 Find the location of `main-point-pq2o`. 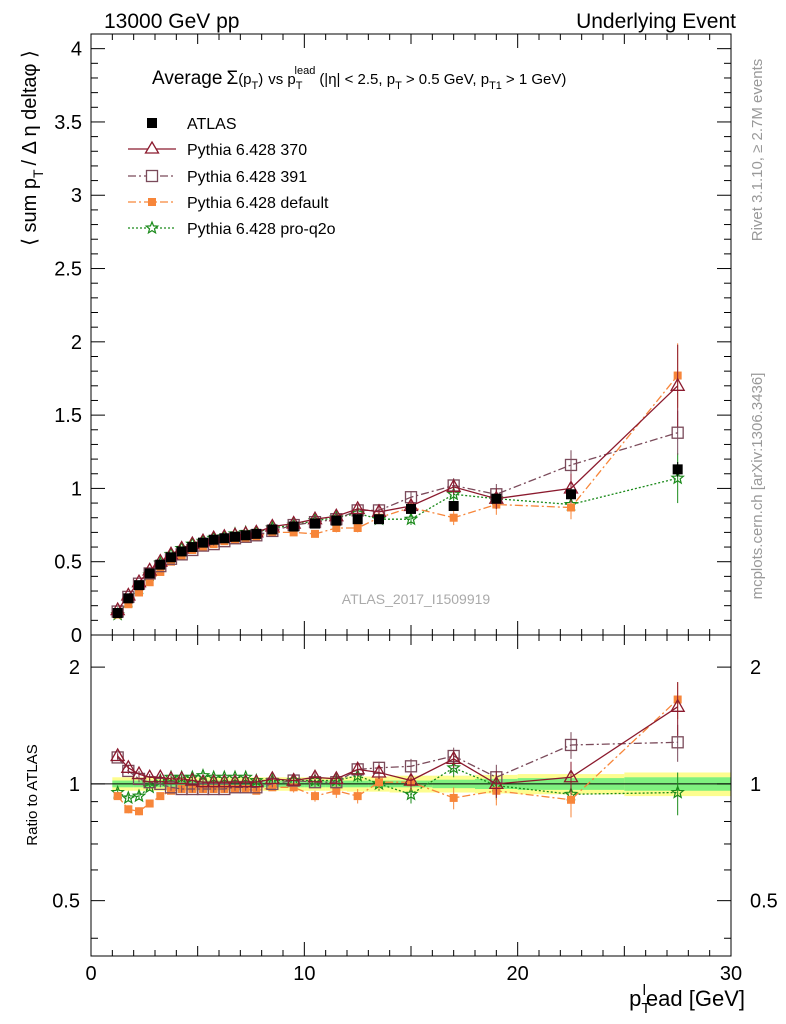

main-point-pq2o is located at coordinates (411, 518).